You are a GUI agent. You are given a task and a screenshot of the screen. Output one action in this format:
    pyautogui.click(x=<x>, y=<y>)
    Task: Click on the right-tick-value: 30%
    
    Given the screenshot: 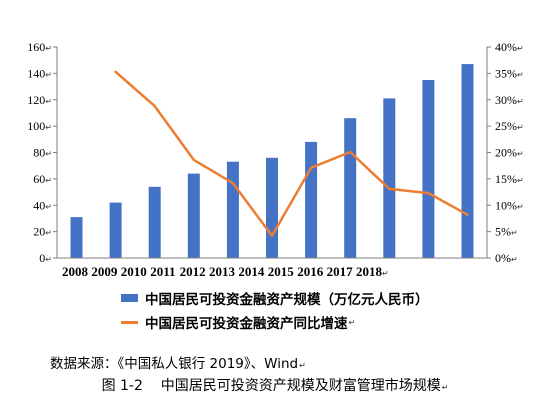 What is the action you would take?
    pyautogui.click(x=506, y=100)
    